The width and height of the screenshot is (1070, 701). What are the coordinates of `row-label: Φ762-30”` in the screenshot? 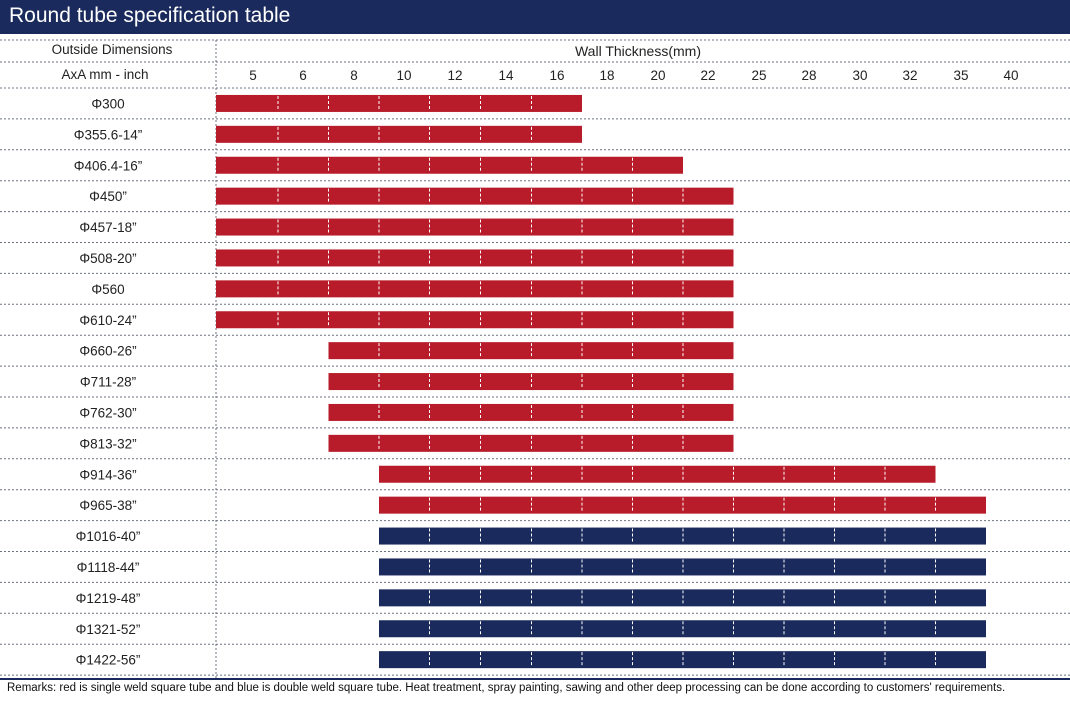 It's located at (107, 412).